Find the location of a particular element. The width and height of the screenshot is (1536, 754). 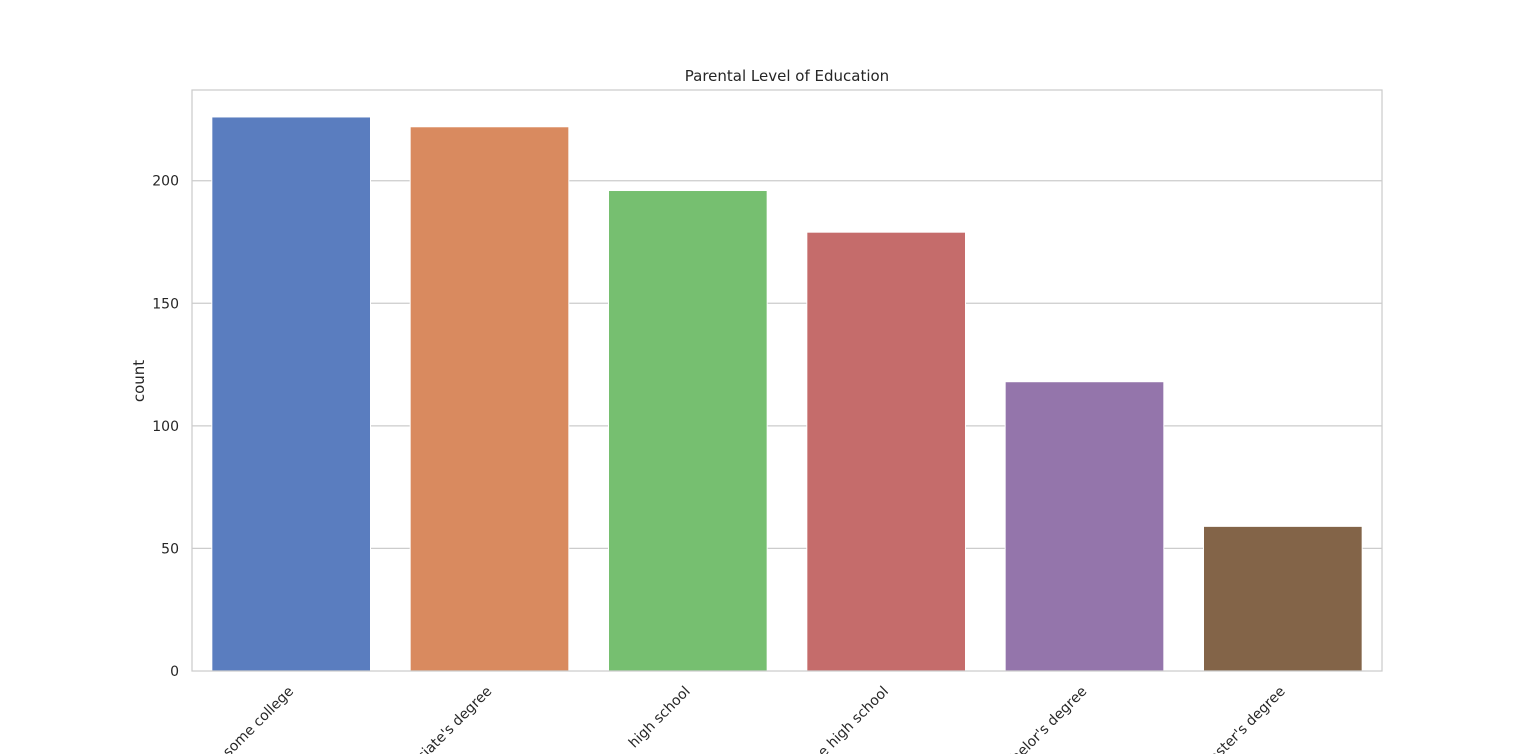

y-axis-label: count is located at coordinates (139, 381).